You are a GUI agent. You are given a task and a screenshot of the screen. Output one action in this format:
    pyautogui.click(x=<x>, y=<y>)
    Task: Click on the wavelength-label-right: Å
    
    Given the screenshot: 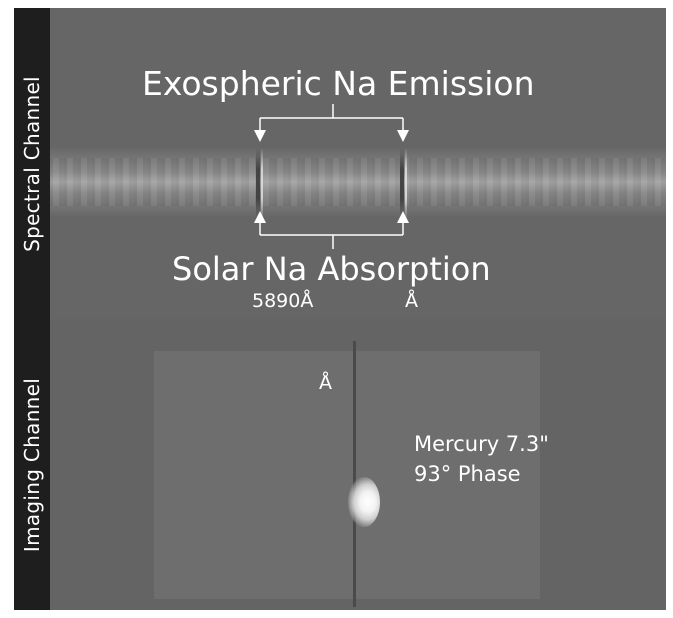 What is the action you would take?
    pyautogui.click(x=411, y=301)
    